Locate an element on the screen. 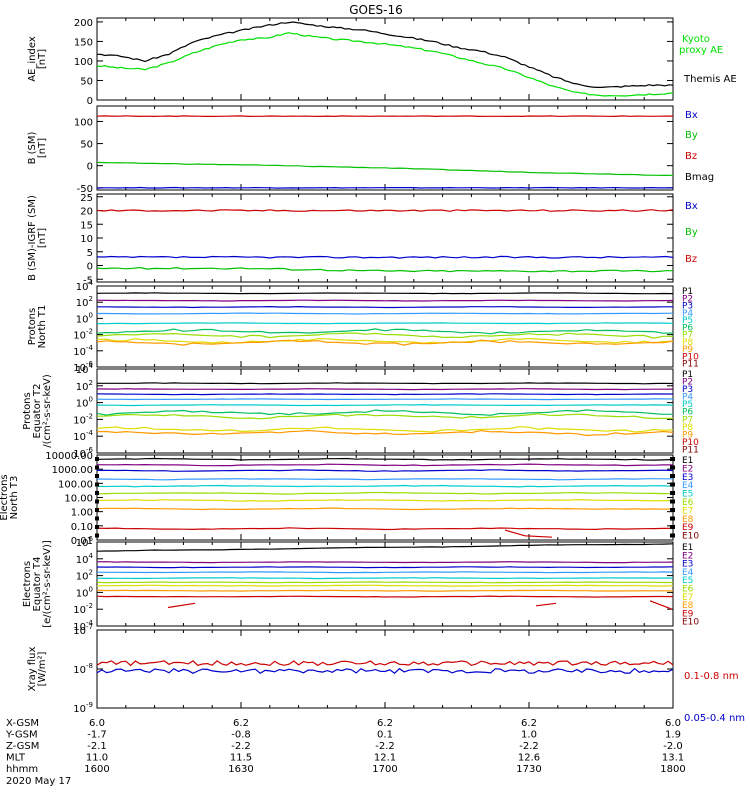 The width and height of the screenshot is (750, 800). legend-p4: P4 is located at coordinates (687, 398).